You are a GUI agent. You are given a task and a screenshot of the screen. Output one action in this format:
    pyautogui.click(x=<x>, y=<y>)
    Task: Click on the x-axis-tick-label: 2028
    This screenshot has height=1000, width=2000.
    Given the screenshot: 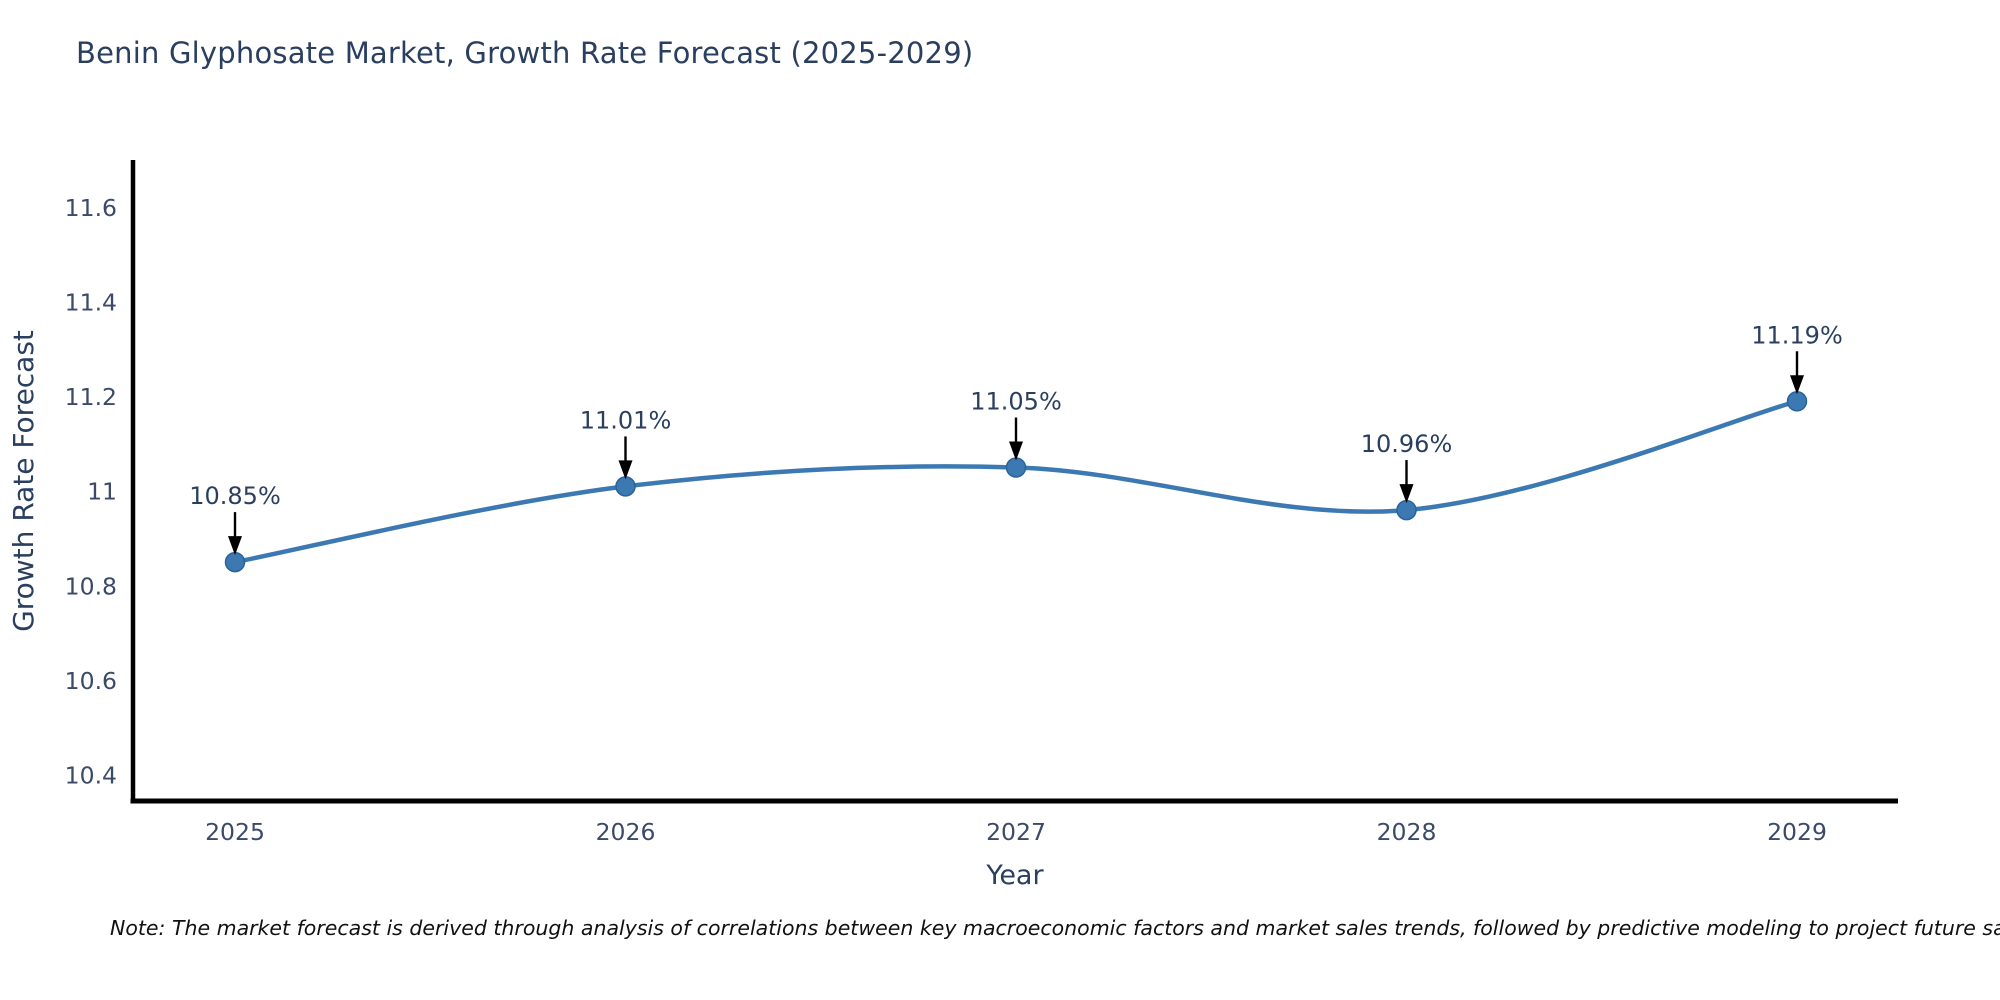 What is the action you would take?
    pyautogui.click(x=1407, y=832)
    